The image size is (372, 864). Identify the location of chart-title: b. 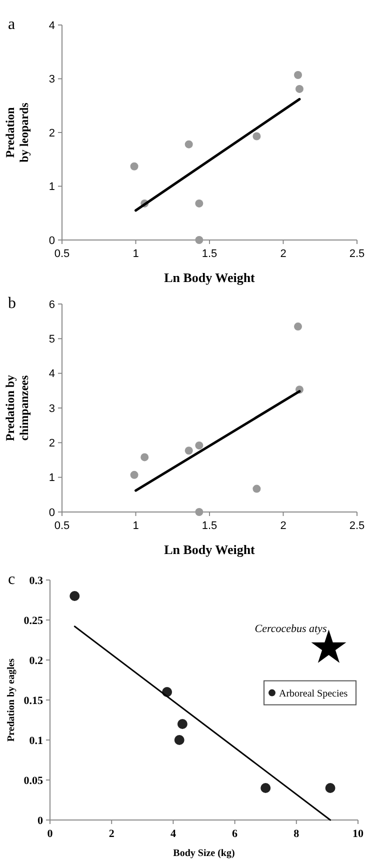
(12, 303).